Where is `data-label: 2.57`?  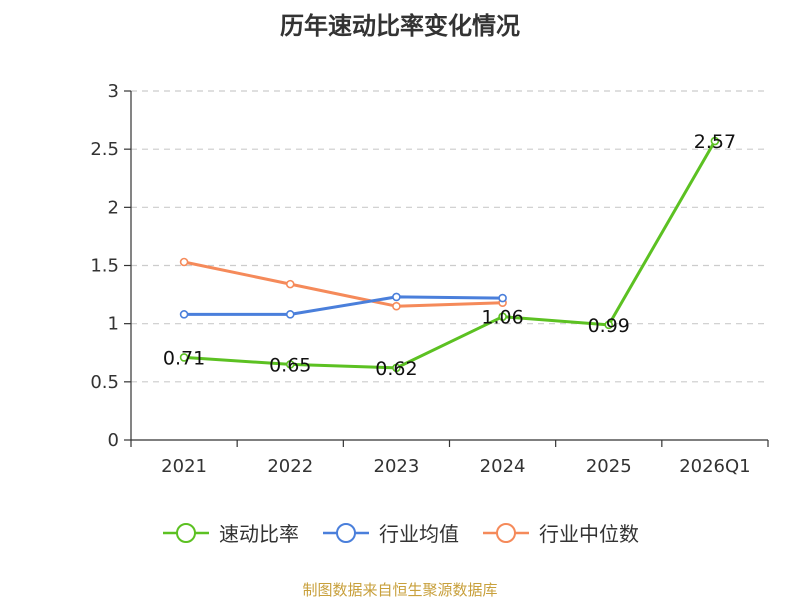
data-label: 2.57 is located at coordinates (715, 142).